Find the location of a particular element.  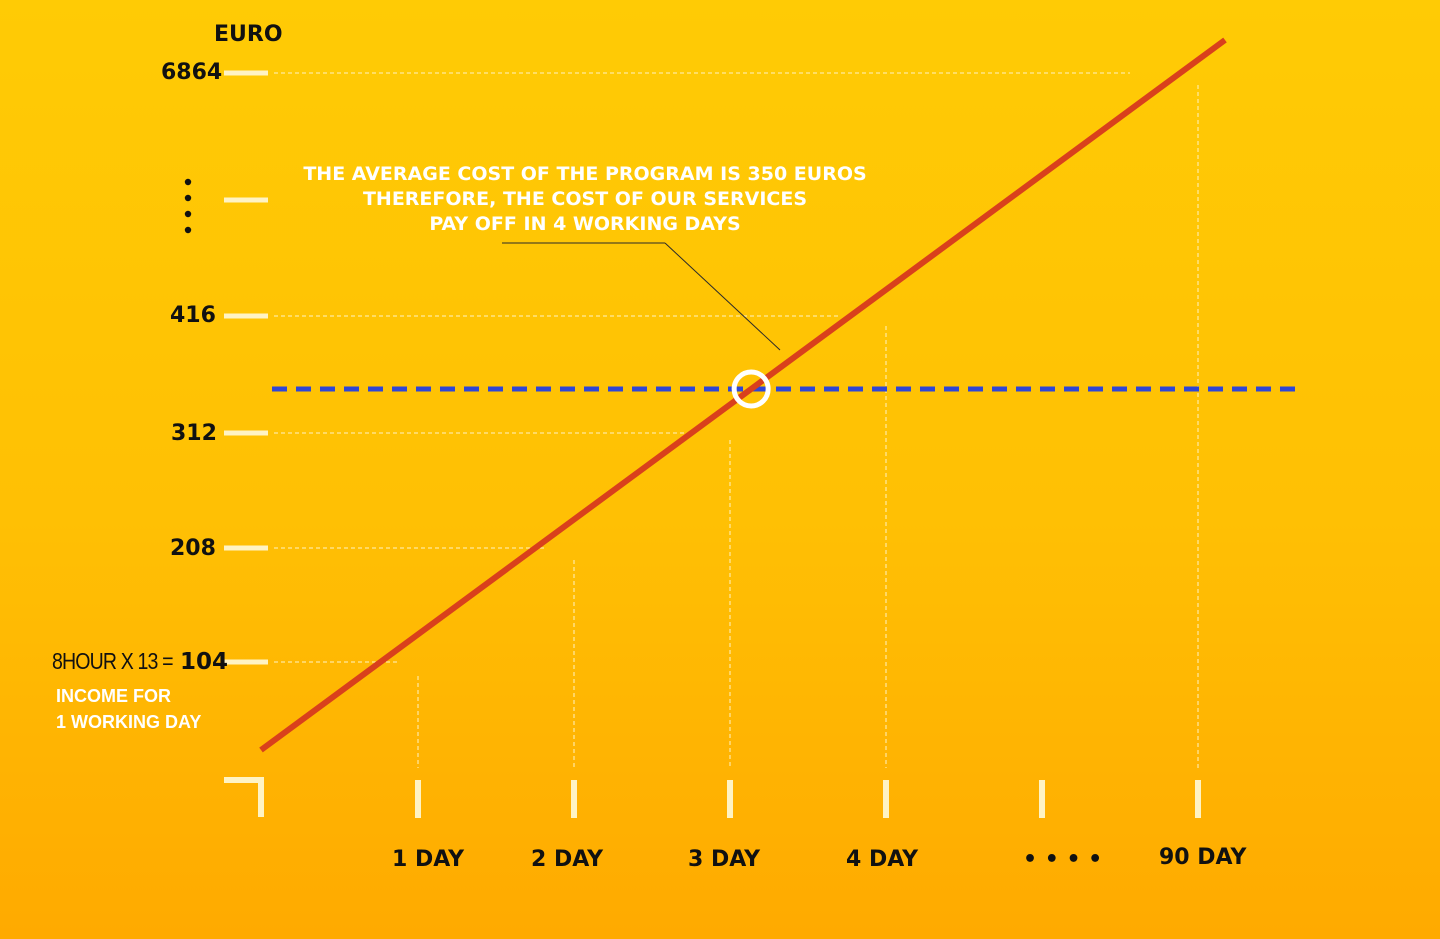

y-tick-label-416: 416 is located at coordinates (193, 315).